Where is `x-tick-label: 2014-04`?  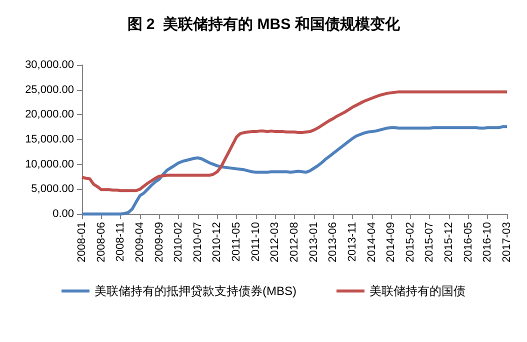 x-tick-label: 2014-04 is located at coordinates (372, 242).